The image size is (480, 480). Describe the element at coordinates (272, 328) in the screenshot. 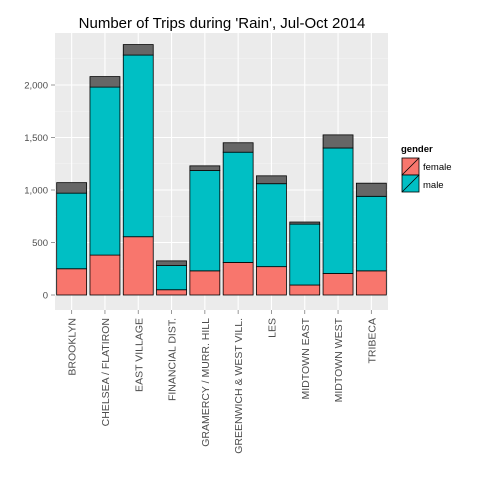

I see `x-tick-label: LES` at that location.